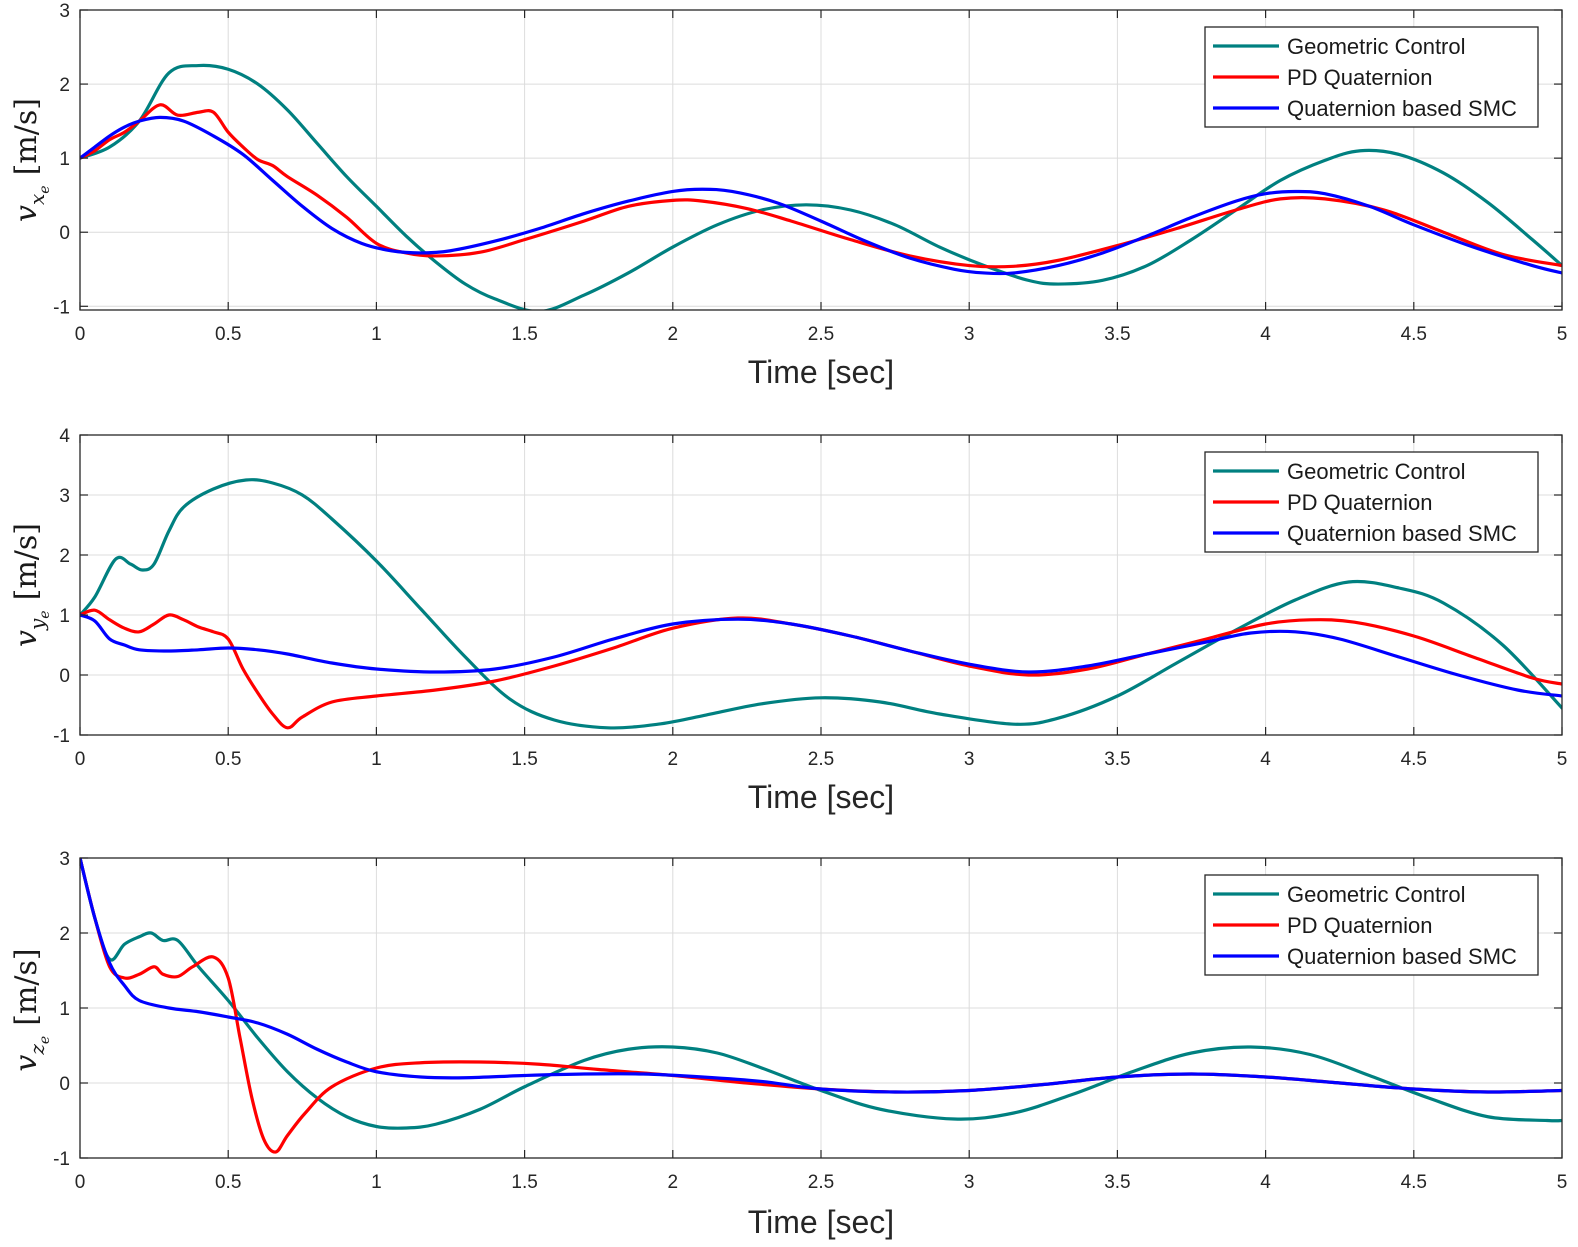 The width and height of the screenshot is (1578, 1247). I want to click on y-axis-label: vze[m/s], so click(31, 1009).